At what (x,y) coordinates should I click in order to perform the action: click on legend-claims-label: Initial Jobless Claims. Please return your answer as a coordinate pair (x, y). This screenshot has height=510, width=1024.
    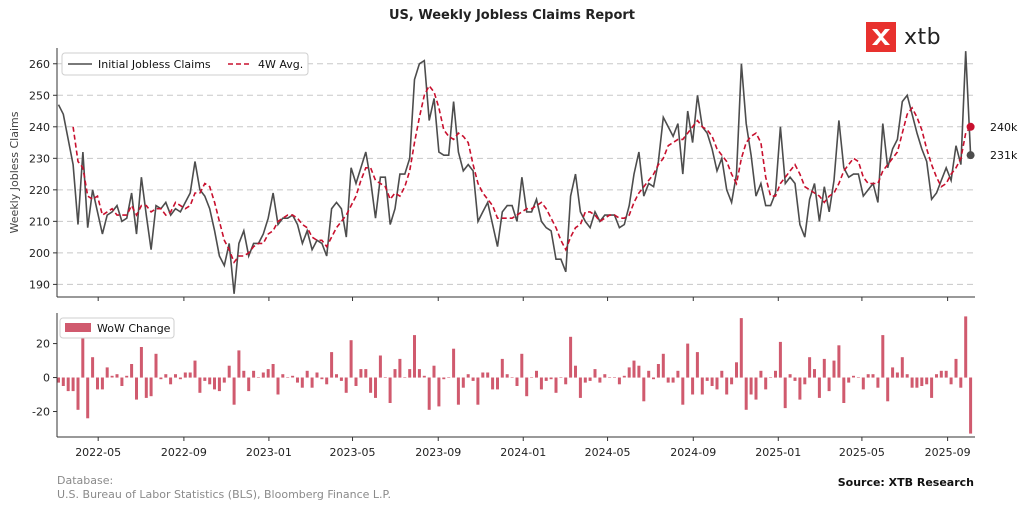
    Looking at the image, I should click on (154, 64).